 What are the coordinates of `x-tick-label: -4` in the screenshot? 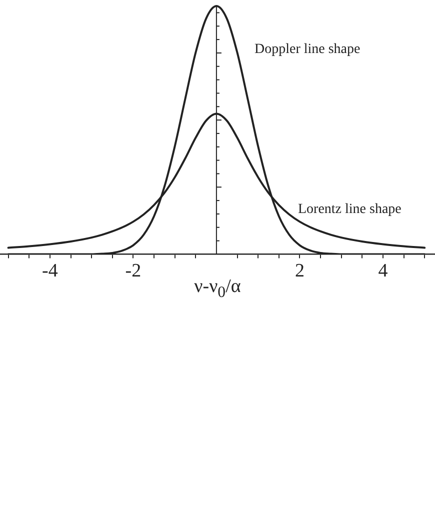 It's located at (50, 271).